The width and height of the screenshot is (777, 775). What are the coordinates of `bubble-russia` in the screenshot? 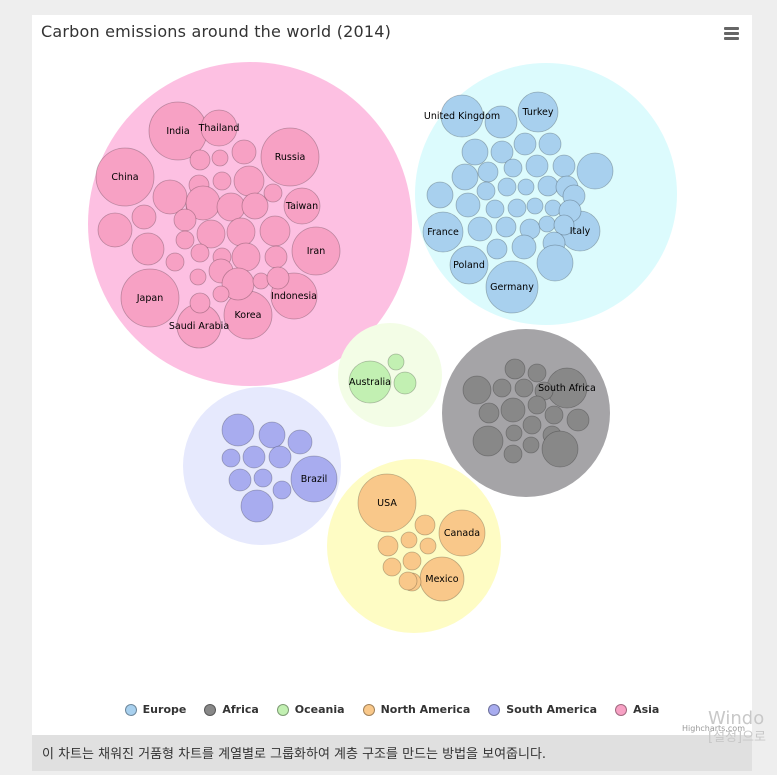 It's located at (290, 157).